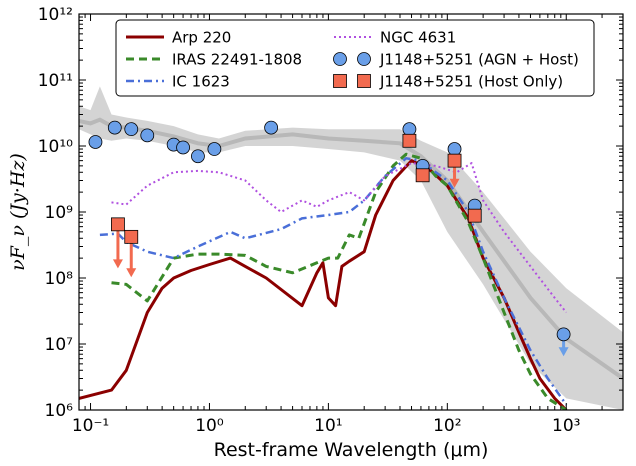  I want to click on x-tick-label: 10¹, so click(328, 426).